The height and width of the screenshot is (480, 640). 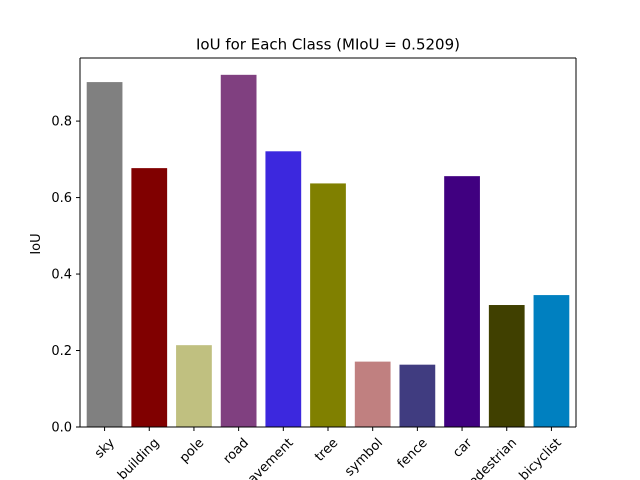 I want to click on bar-road, so click(x=238, y=251).